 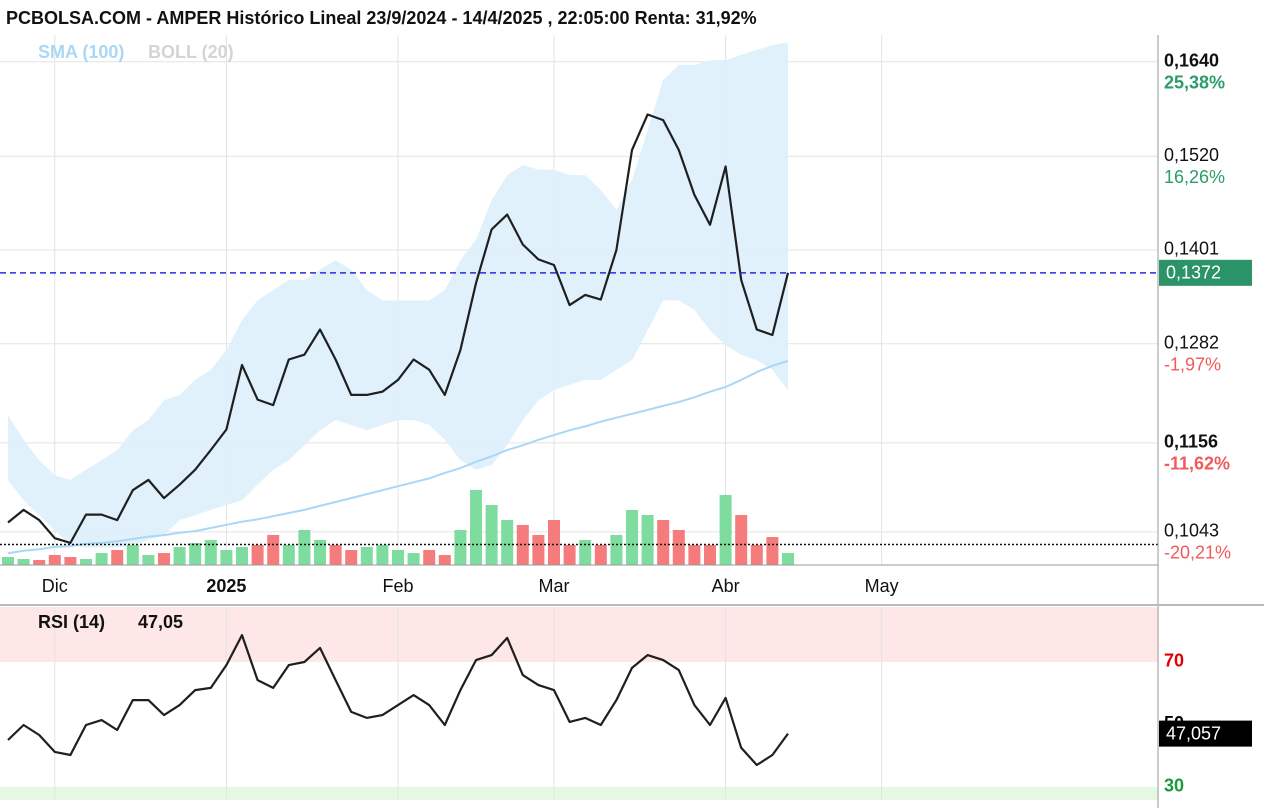 I want to click on y-tick-change: -11,62%, so click(x=1197, y=464).